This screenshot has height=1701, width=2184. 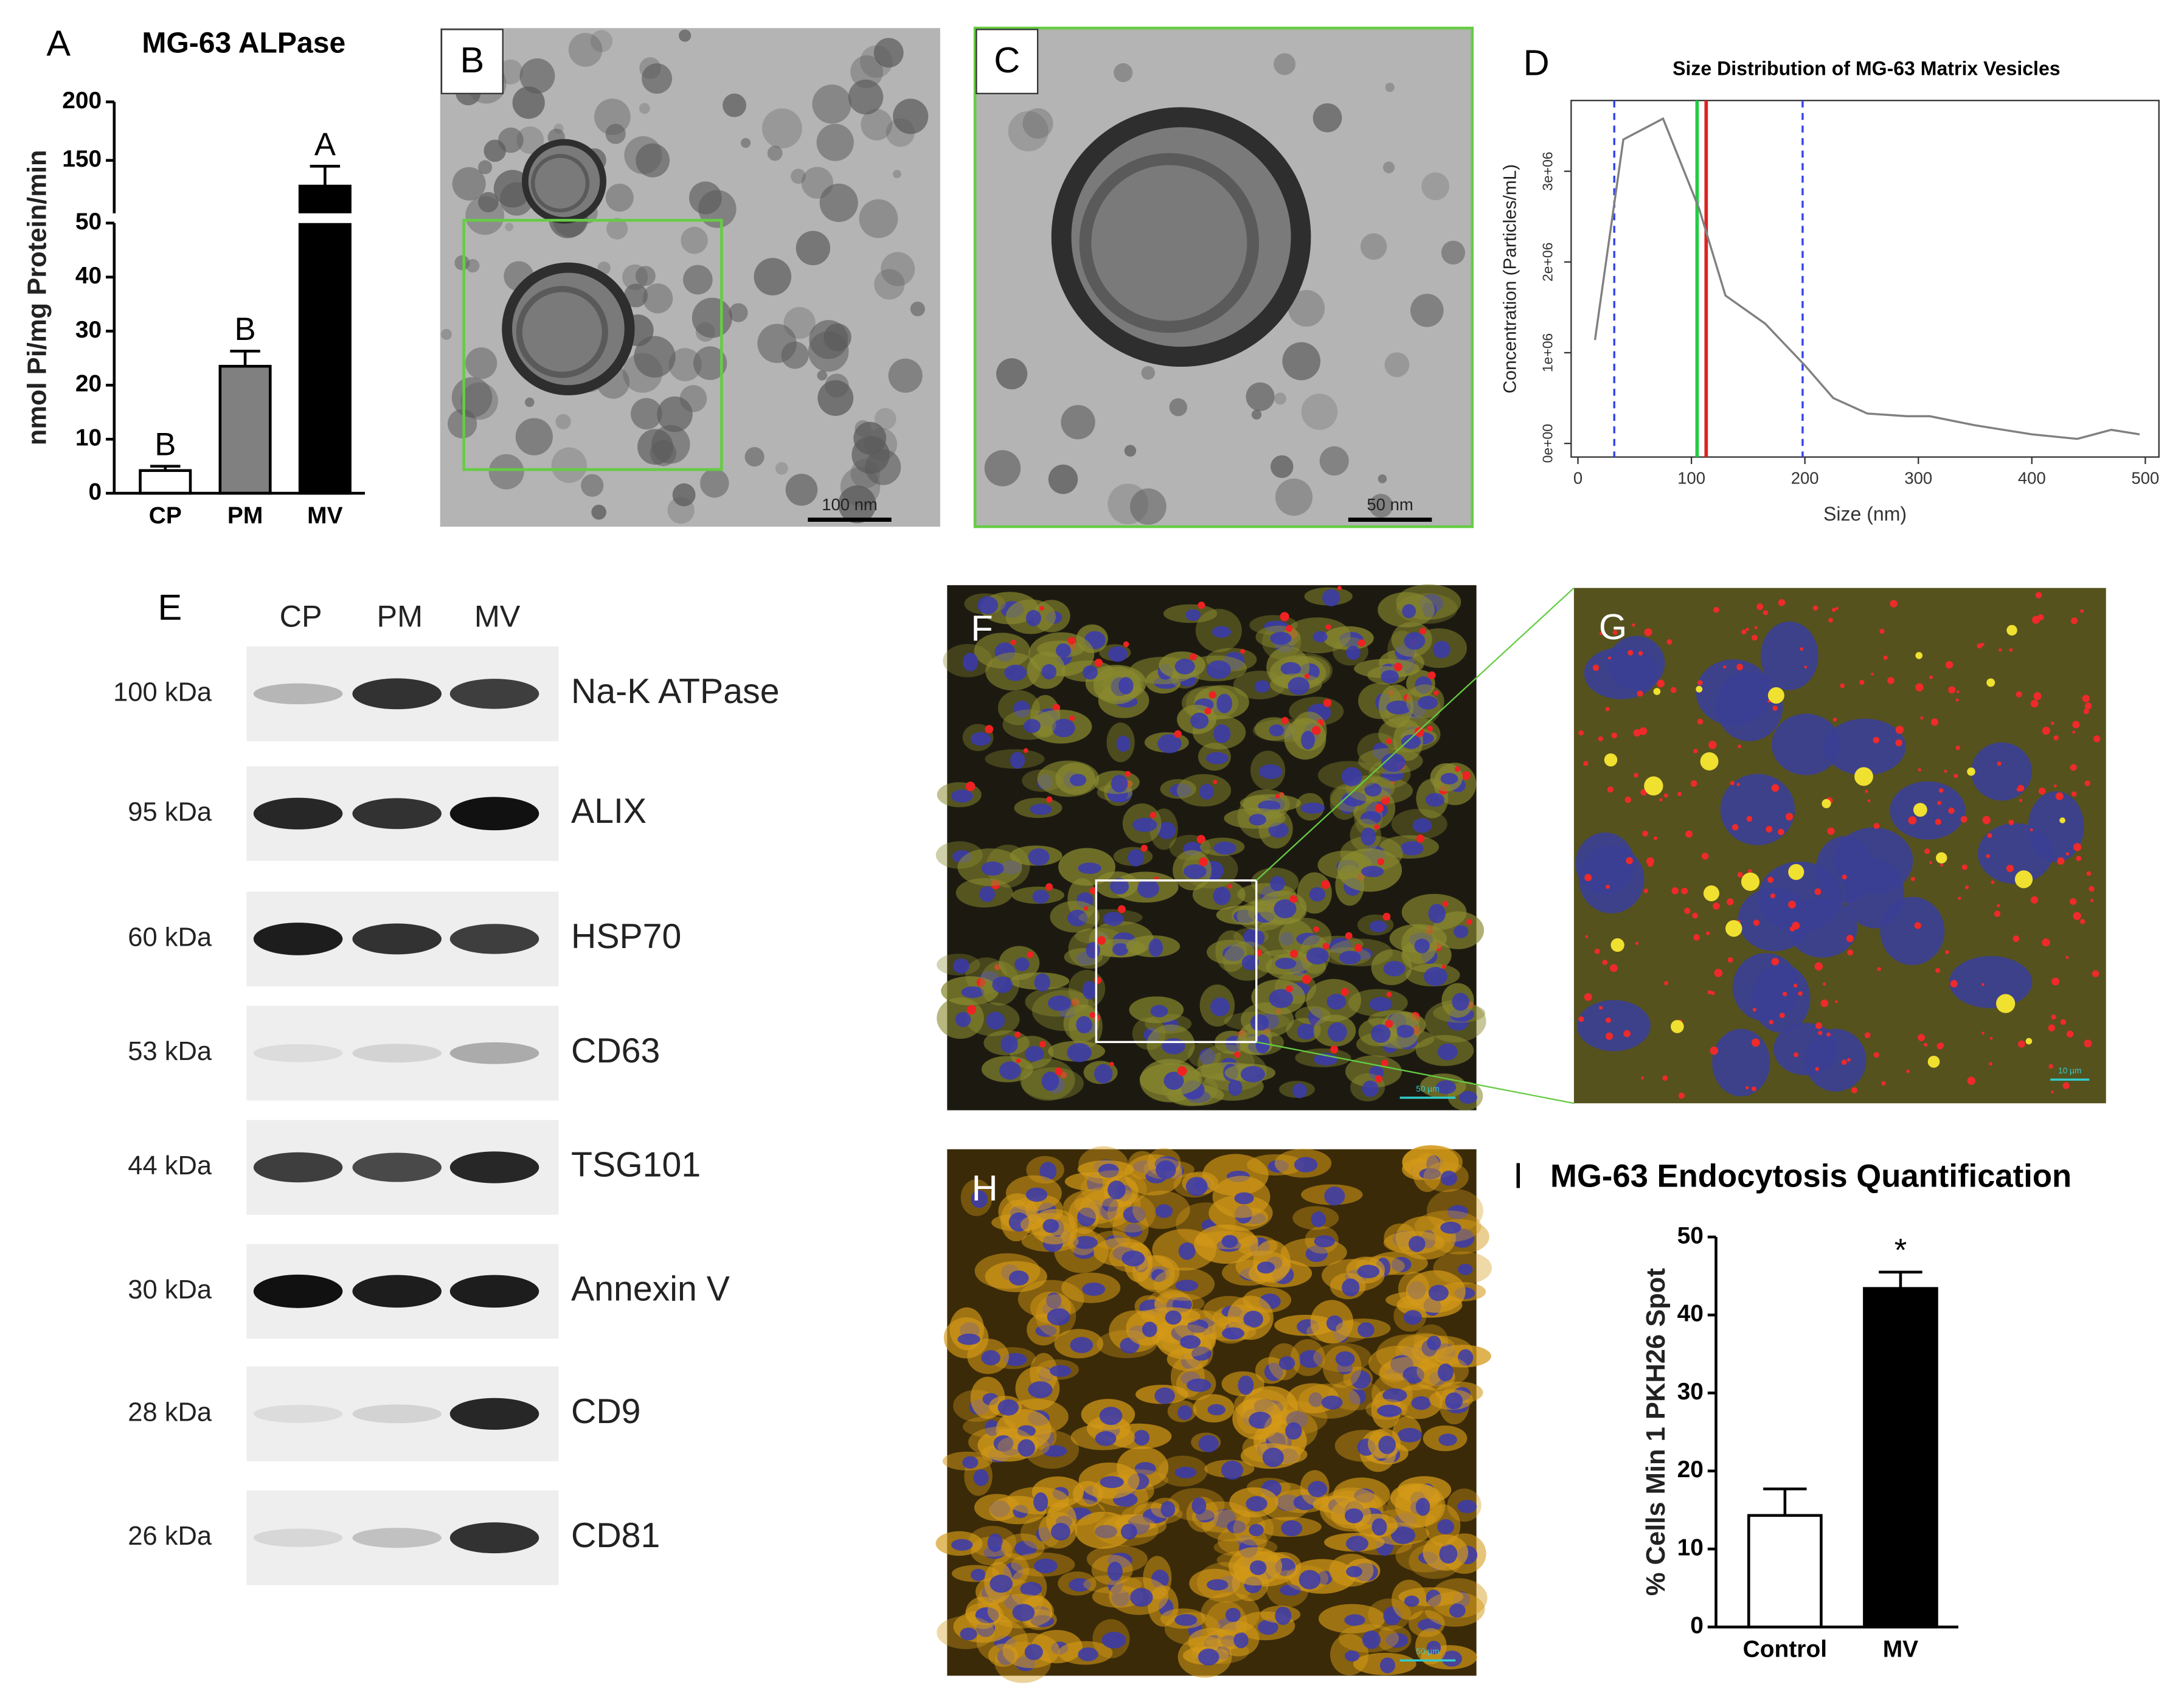 I want to click on x-tick-label: PM, so click(x=245, y=515).